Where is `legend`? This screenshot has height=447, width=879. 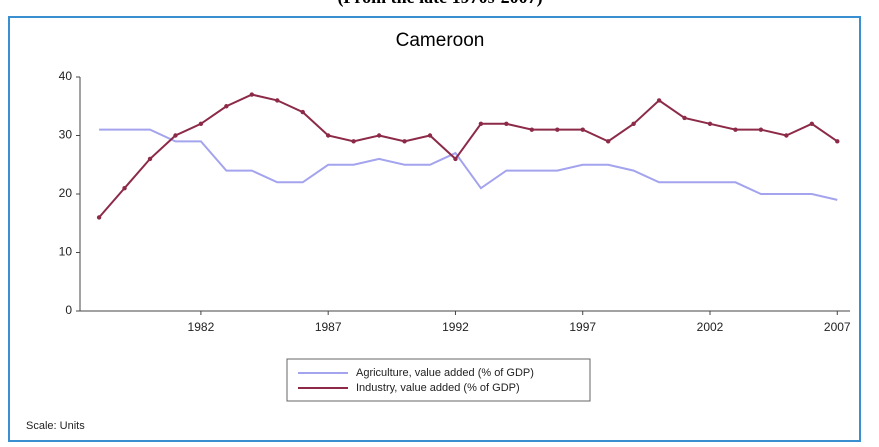
legend is located at coordinates (438, 380).